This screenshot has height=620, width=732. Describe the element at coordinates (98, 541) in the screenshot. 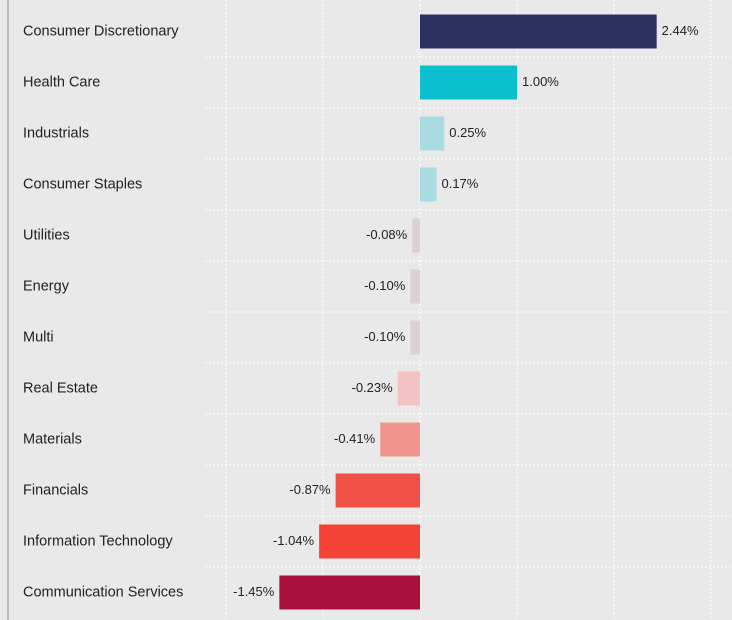

I see `category-label: Information Technology` at that location.